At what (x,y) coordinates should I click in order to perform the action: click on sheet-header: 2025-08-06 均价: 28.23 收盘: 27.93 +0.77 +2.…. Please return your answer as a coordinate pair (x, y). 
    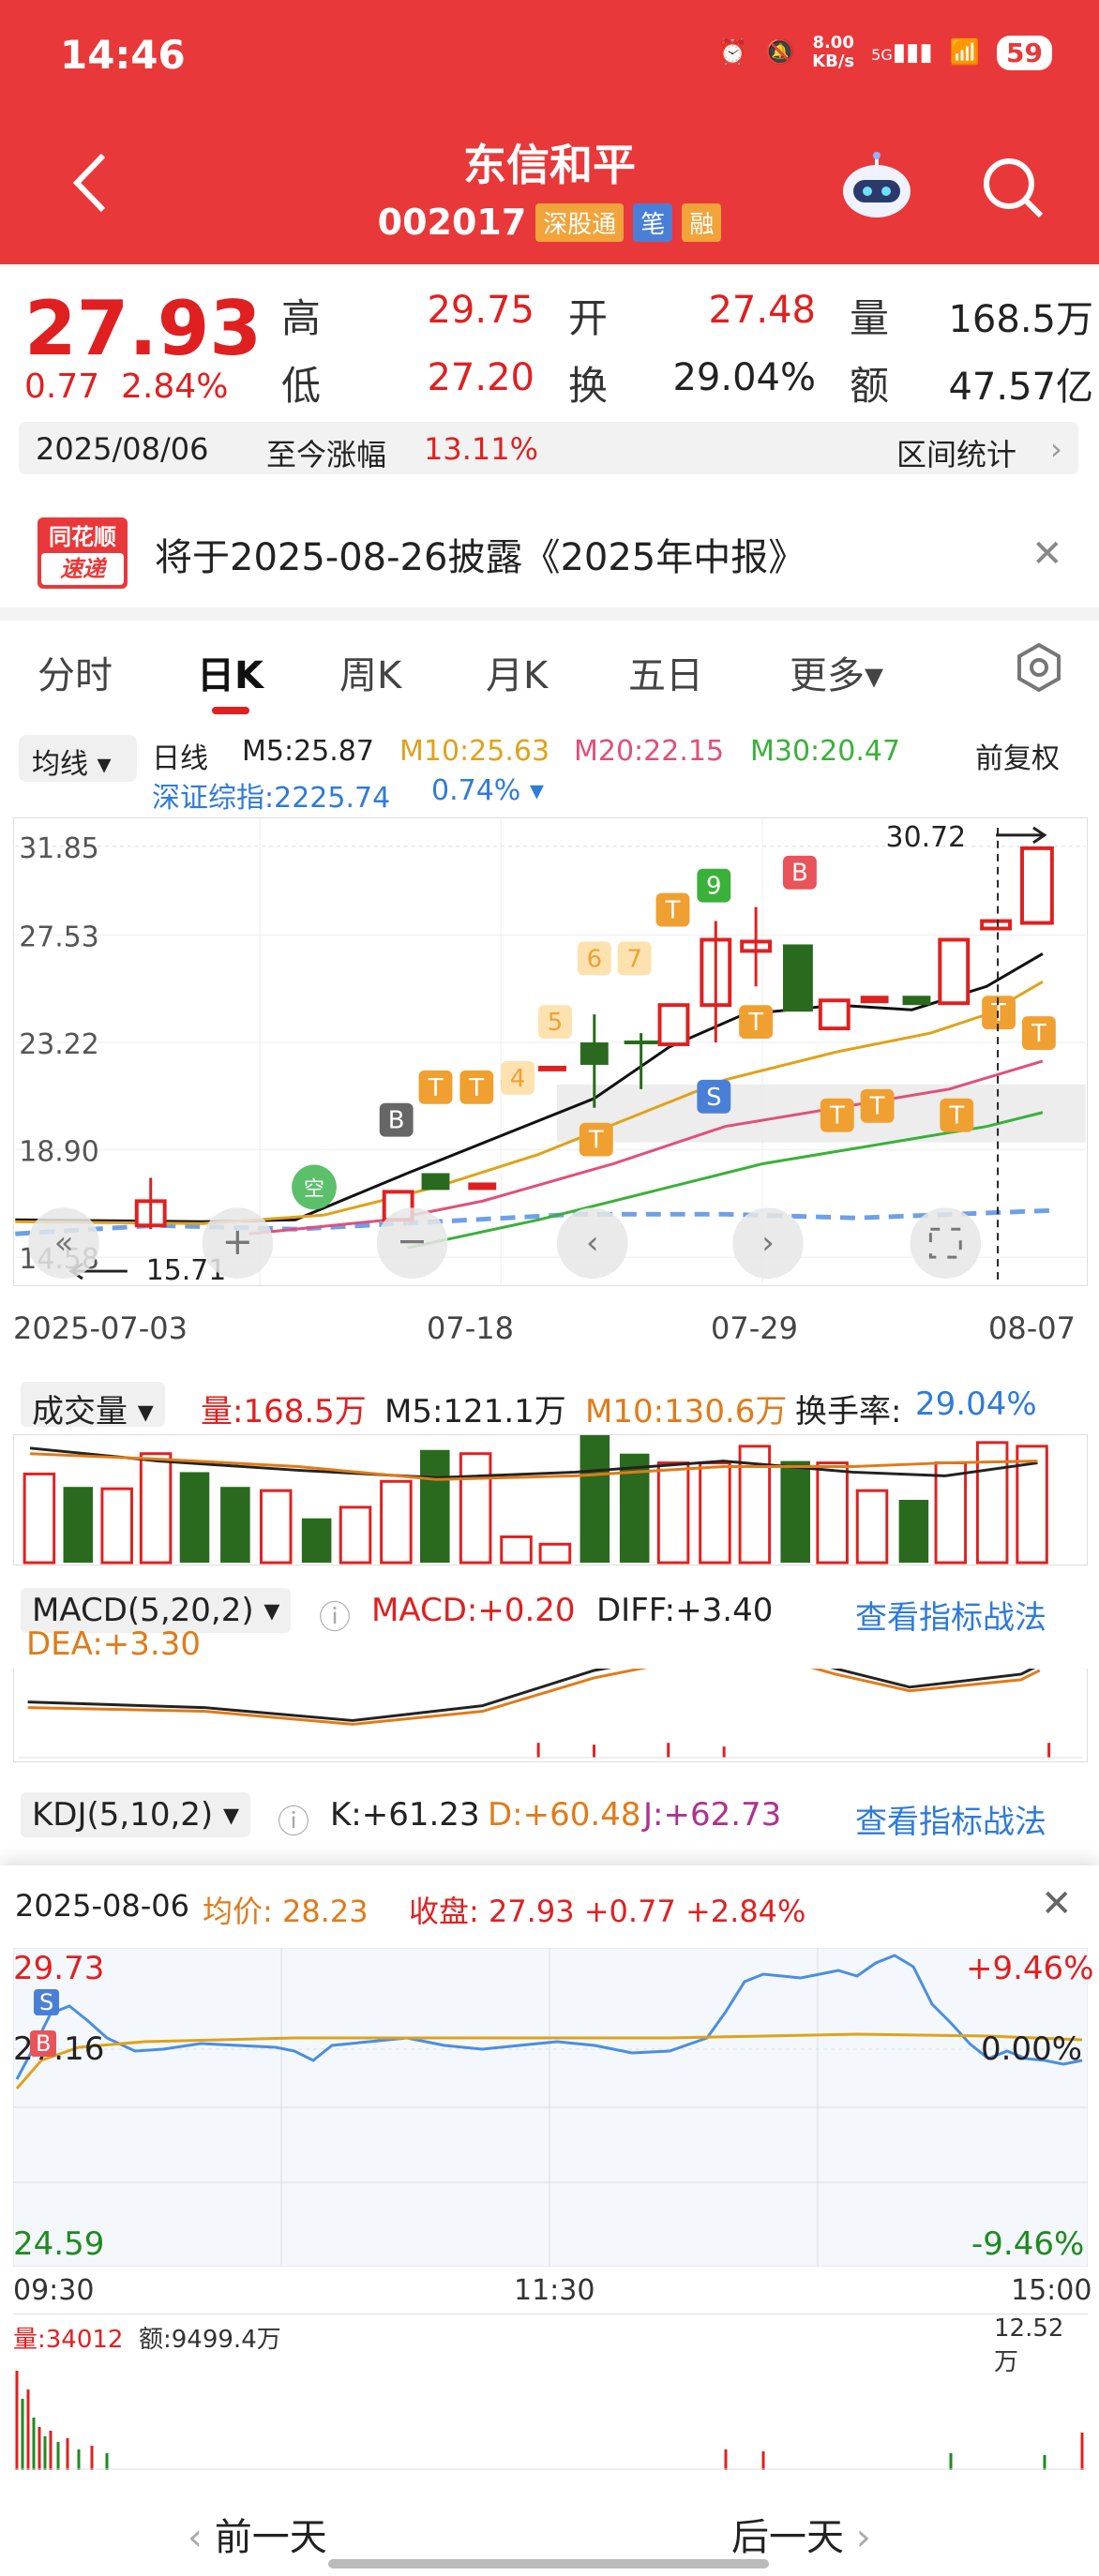
    Looking at the image, I should click on (549, 1903).